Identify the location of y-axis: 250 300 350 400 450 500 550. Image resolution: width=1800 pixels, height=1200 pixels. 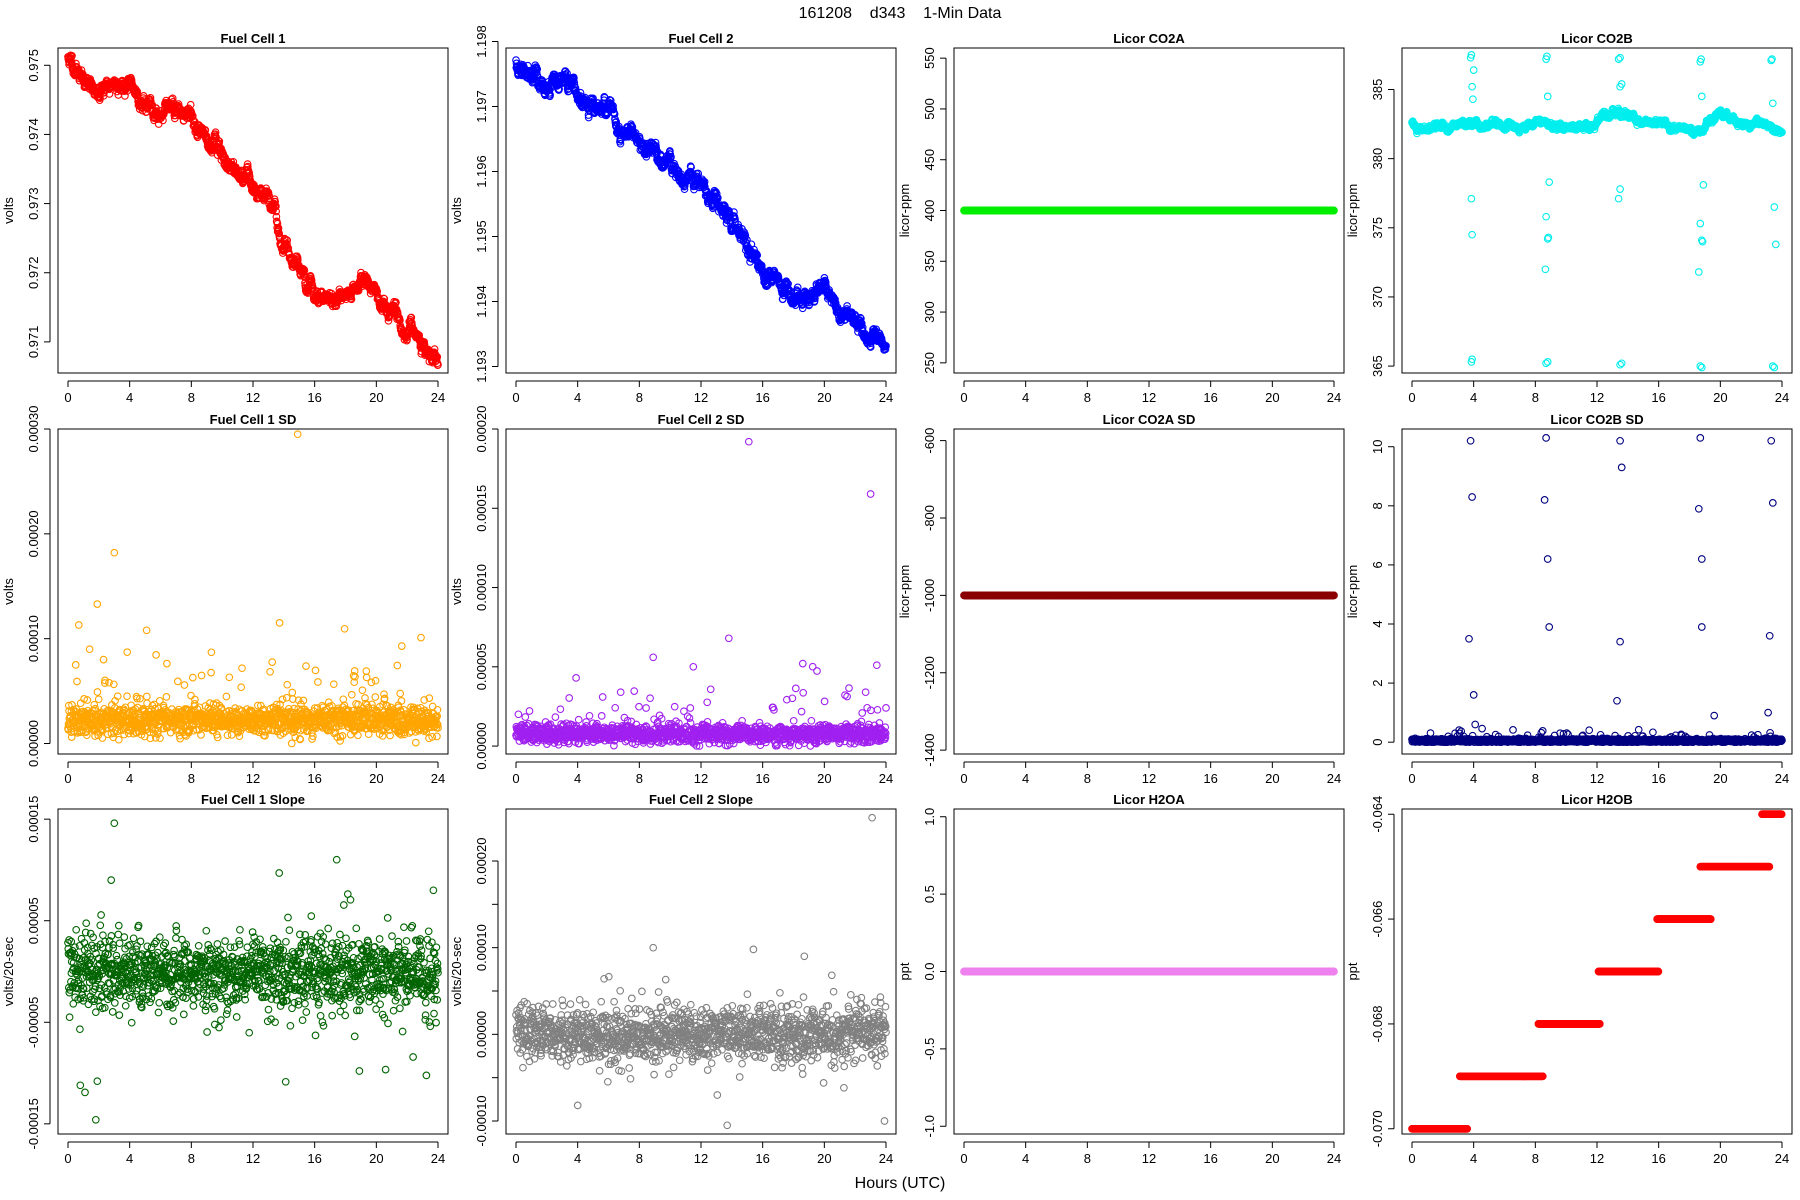
(934, 210).